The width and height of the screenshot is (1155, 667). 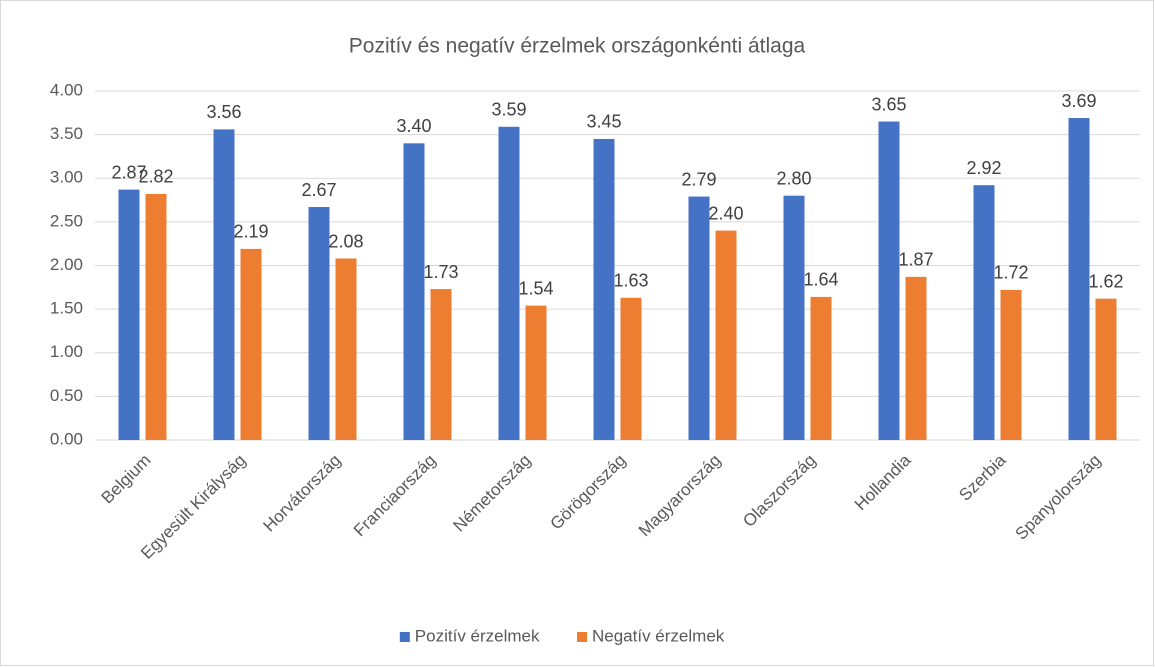 What do you see at coordinates (888, 104) in the screenshot?
I see `data-label: 3.65` at bounding box center [888, 104].